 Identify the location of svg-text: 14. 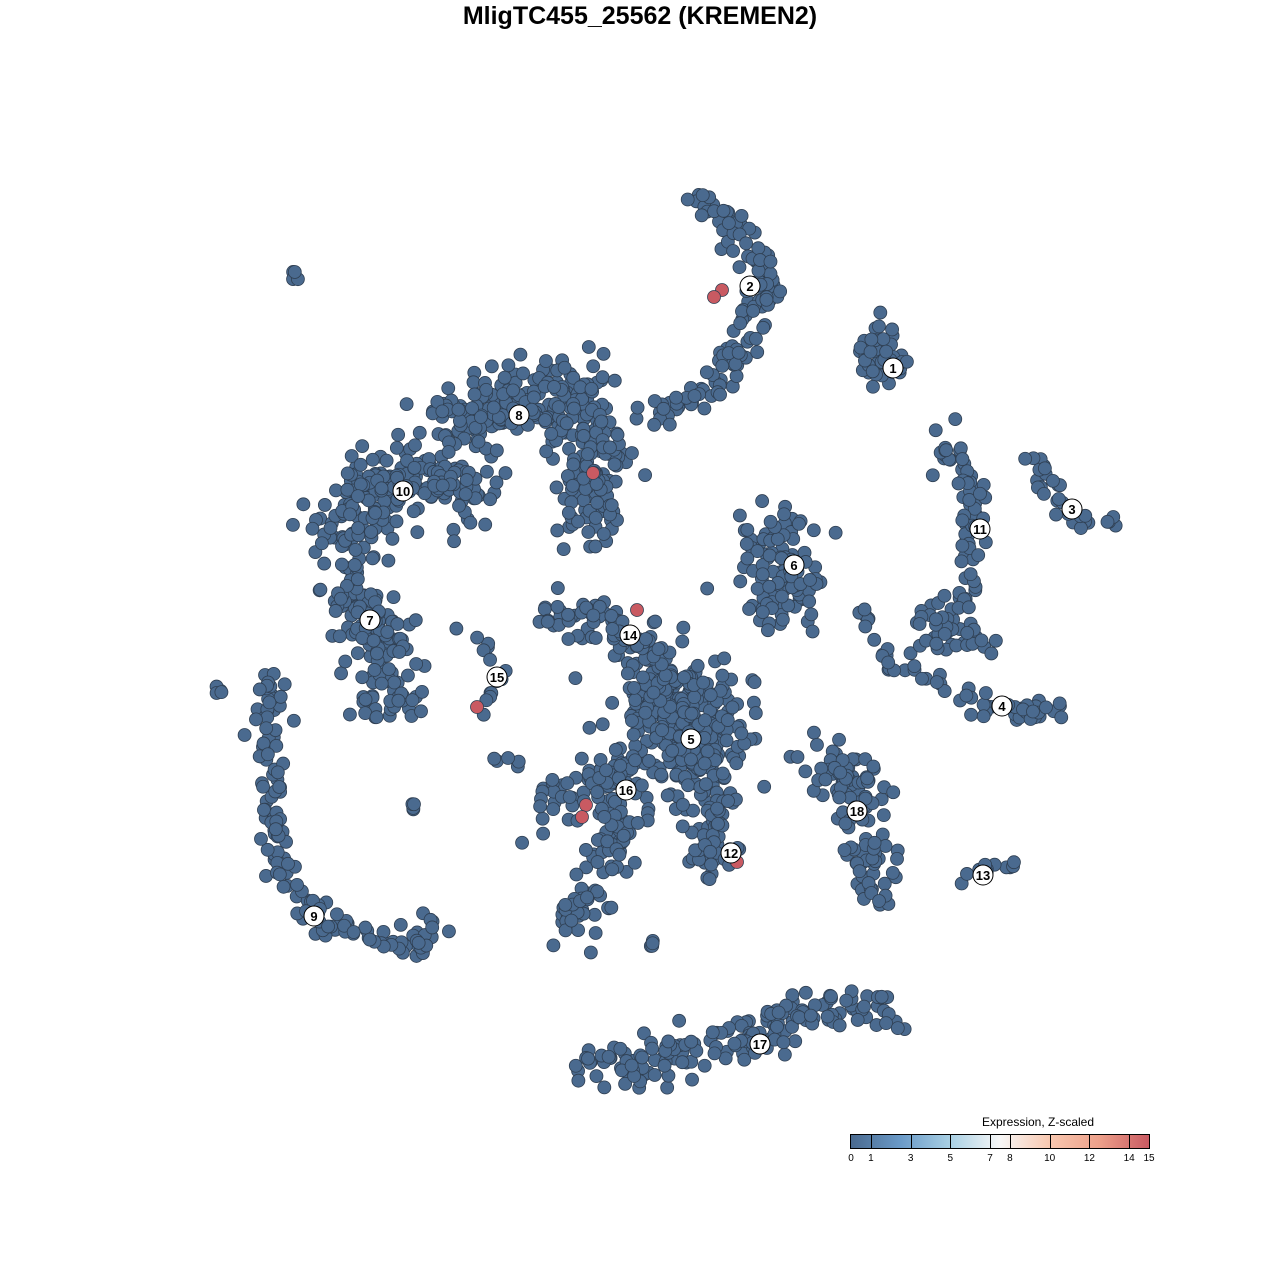
(630, 635).